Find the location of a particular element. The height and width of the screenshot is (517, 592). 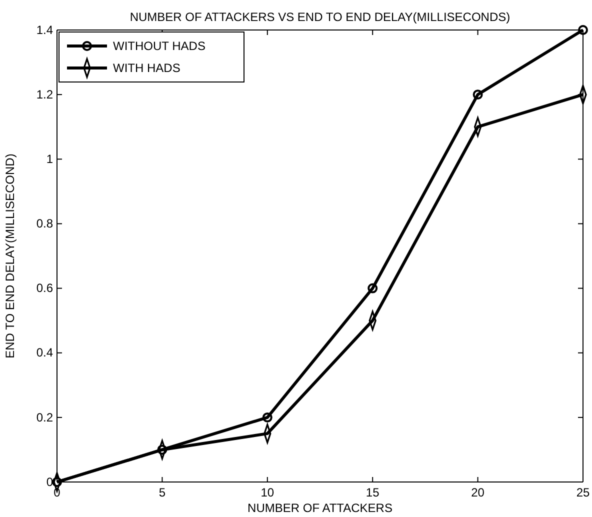

x-tick-label: 20 is located at coordinates (478, 493).